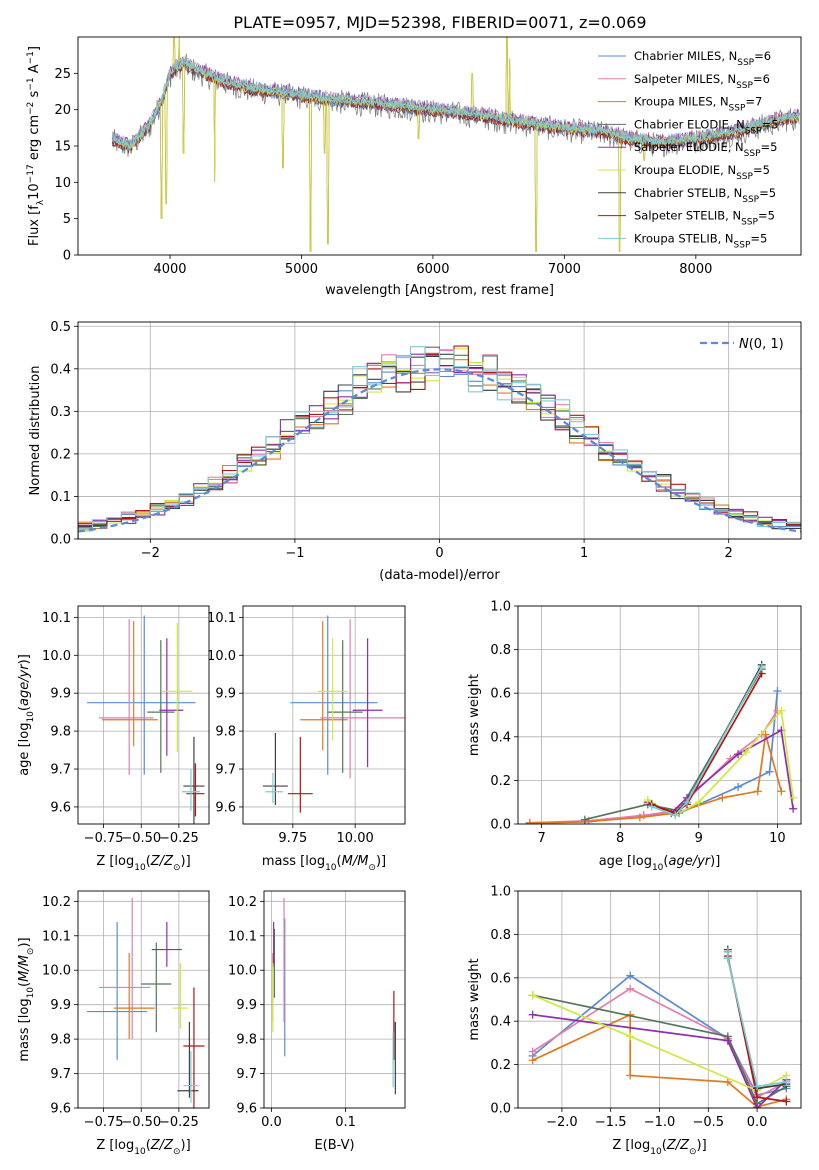  I want to click on histogram-kroupa_stelib, so click(439, 442).